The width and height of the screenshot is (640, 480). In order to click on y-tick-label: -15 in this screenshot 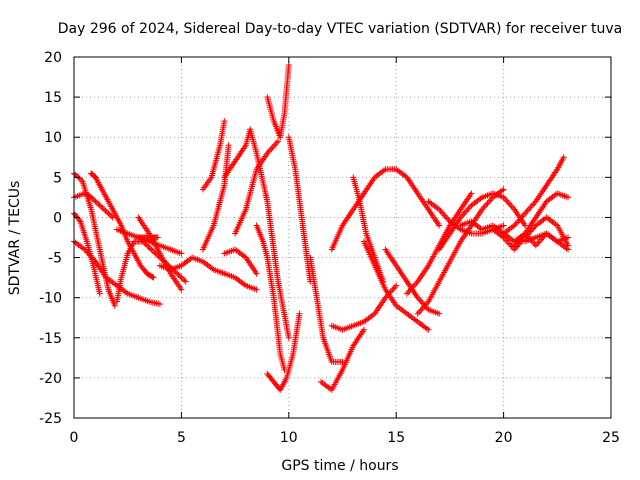, I will do `click(50, 339)`.